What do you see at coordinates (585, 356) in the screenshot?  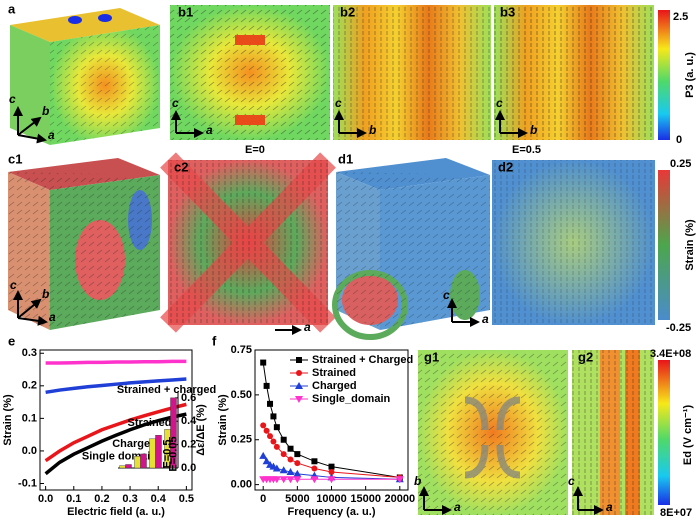 I see `panel-label: g2` at bounding box center [585, 356].